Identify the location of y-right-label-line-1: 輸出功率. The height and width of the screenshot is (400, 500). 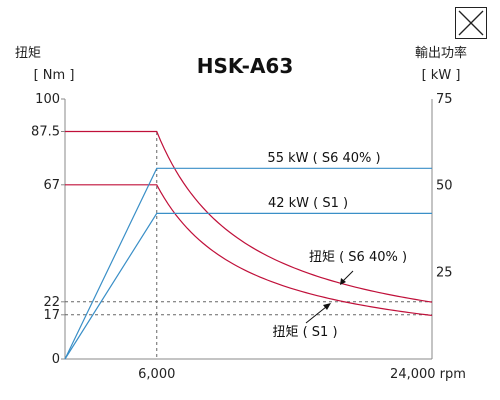
(441, 53).